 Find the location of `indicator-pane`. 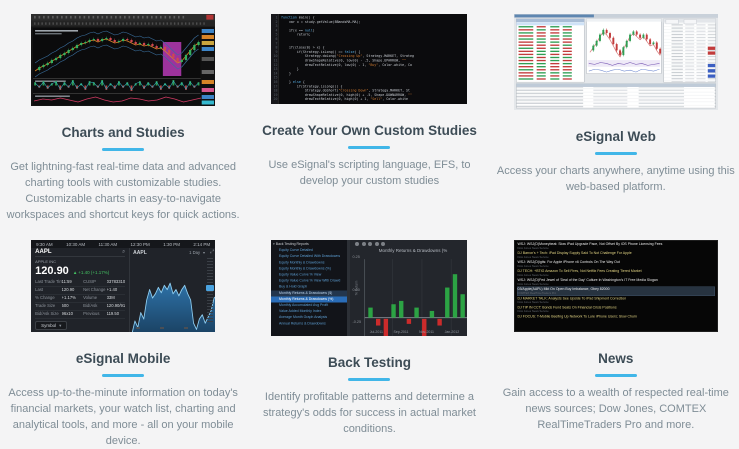

indicator-pane is located at coordinates (117, 85).